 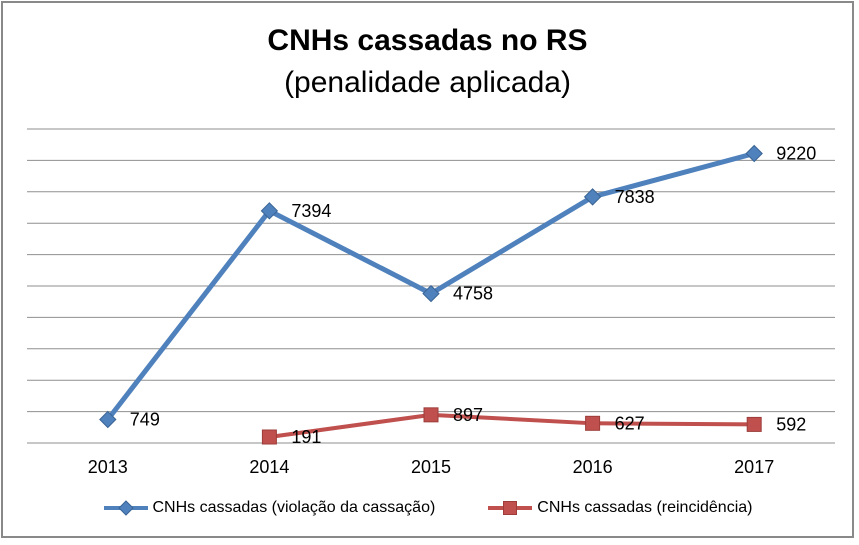 I want to click on legend-item-1: CNHs cassadas (violação da cassação), so click(x=269, y=508).